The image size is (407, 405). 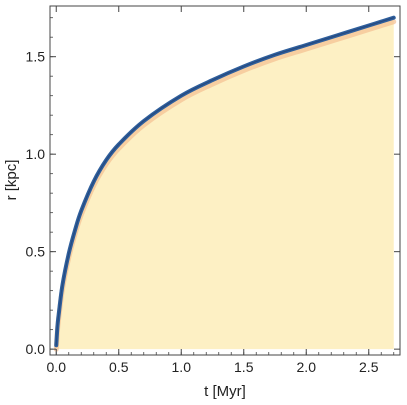 What do you see at coordinates (225, 391) in the screenshot?
I see `x-axis-label: t [Myr]` at bounding box center [225, 391].